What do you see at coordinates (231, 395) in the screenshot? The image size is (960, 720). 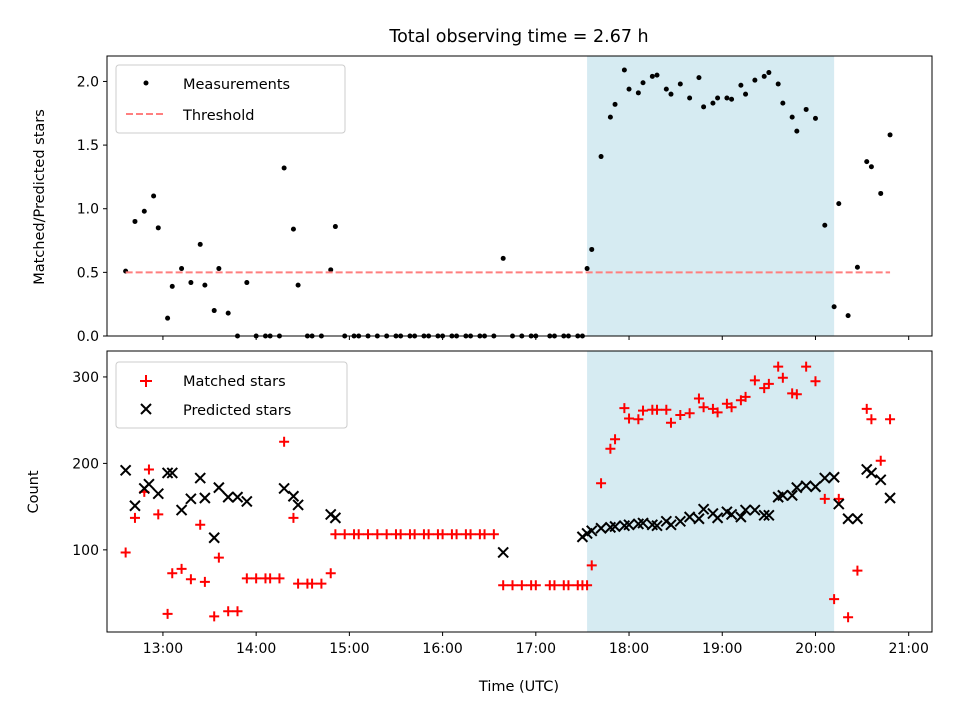 I see `bottom-legend-frame` at bounding box center [231, 395].